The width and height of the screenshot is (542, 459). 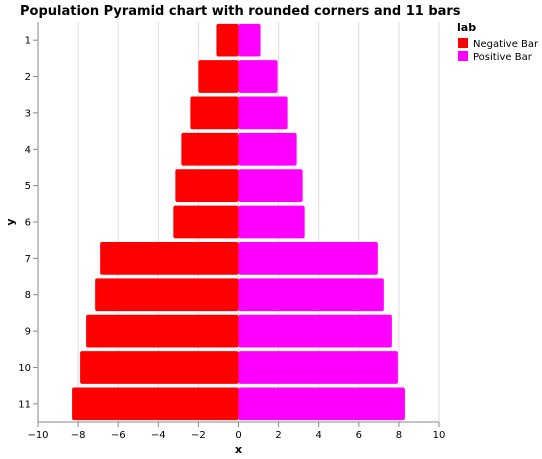 What do you see at coordinates (463, 56) in the screenshot?
I see `legend-swatch-positive` at bounding box center [463, 56].